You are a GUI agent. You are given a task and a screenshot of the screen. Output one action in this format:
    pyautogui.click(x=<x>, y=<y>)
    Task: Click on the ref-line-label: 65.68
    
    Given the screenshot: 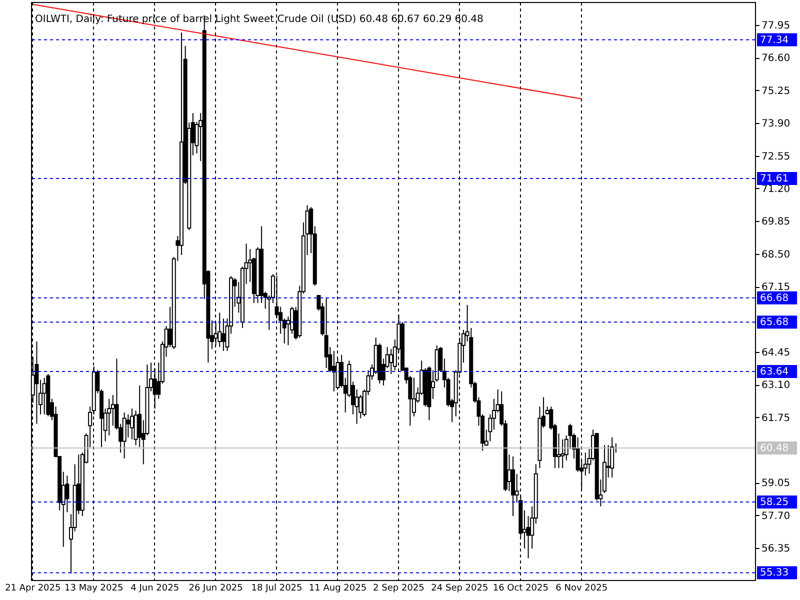 What is the action you would take?
    pyautogui.click(x=774, y=322)
    